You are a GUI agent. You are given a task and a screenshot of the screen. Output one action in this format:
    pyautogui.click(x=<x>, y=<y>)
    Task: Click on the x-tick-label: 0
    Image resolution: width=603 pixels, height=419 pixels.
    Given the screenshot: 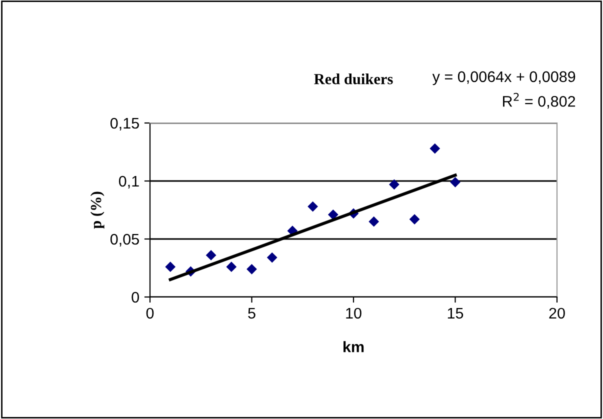 What is the action you would take?
    pyautogui.click(x=150, y=313)
    